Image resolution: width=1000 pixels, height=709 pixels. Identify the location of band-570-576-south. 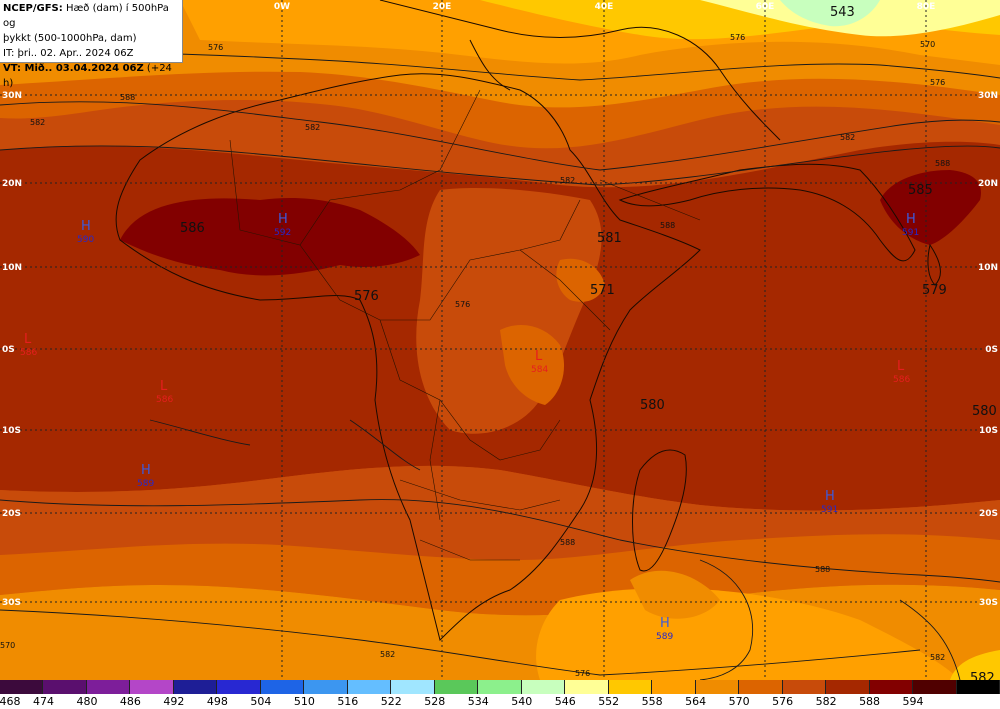
(500, 575).